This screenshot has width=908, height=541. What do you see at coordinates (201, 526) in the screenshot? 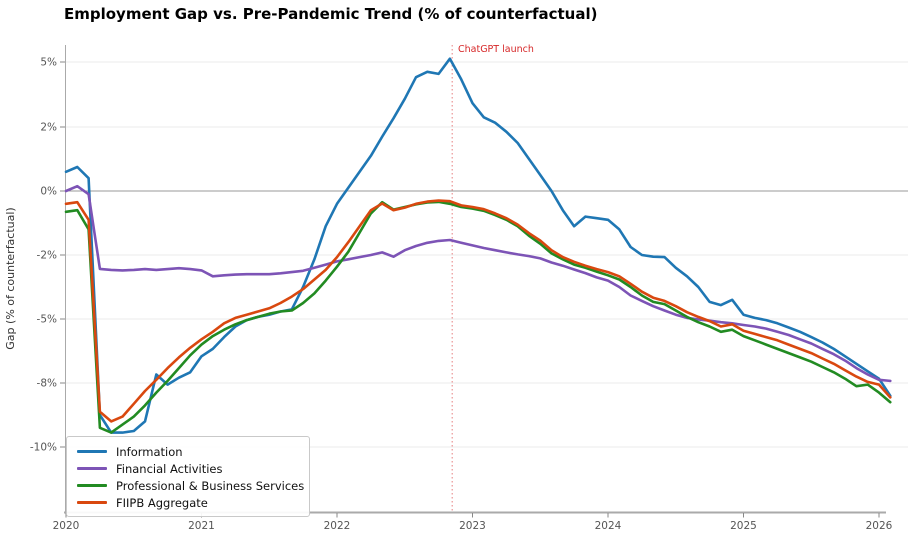
I see `x-tick-label: 2021` at bounding box center [201, 526].